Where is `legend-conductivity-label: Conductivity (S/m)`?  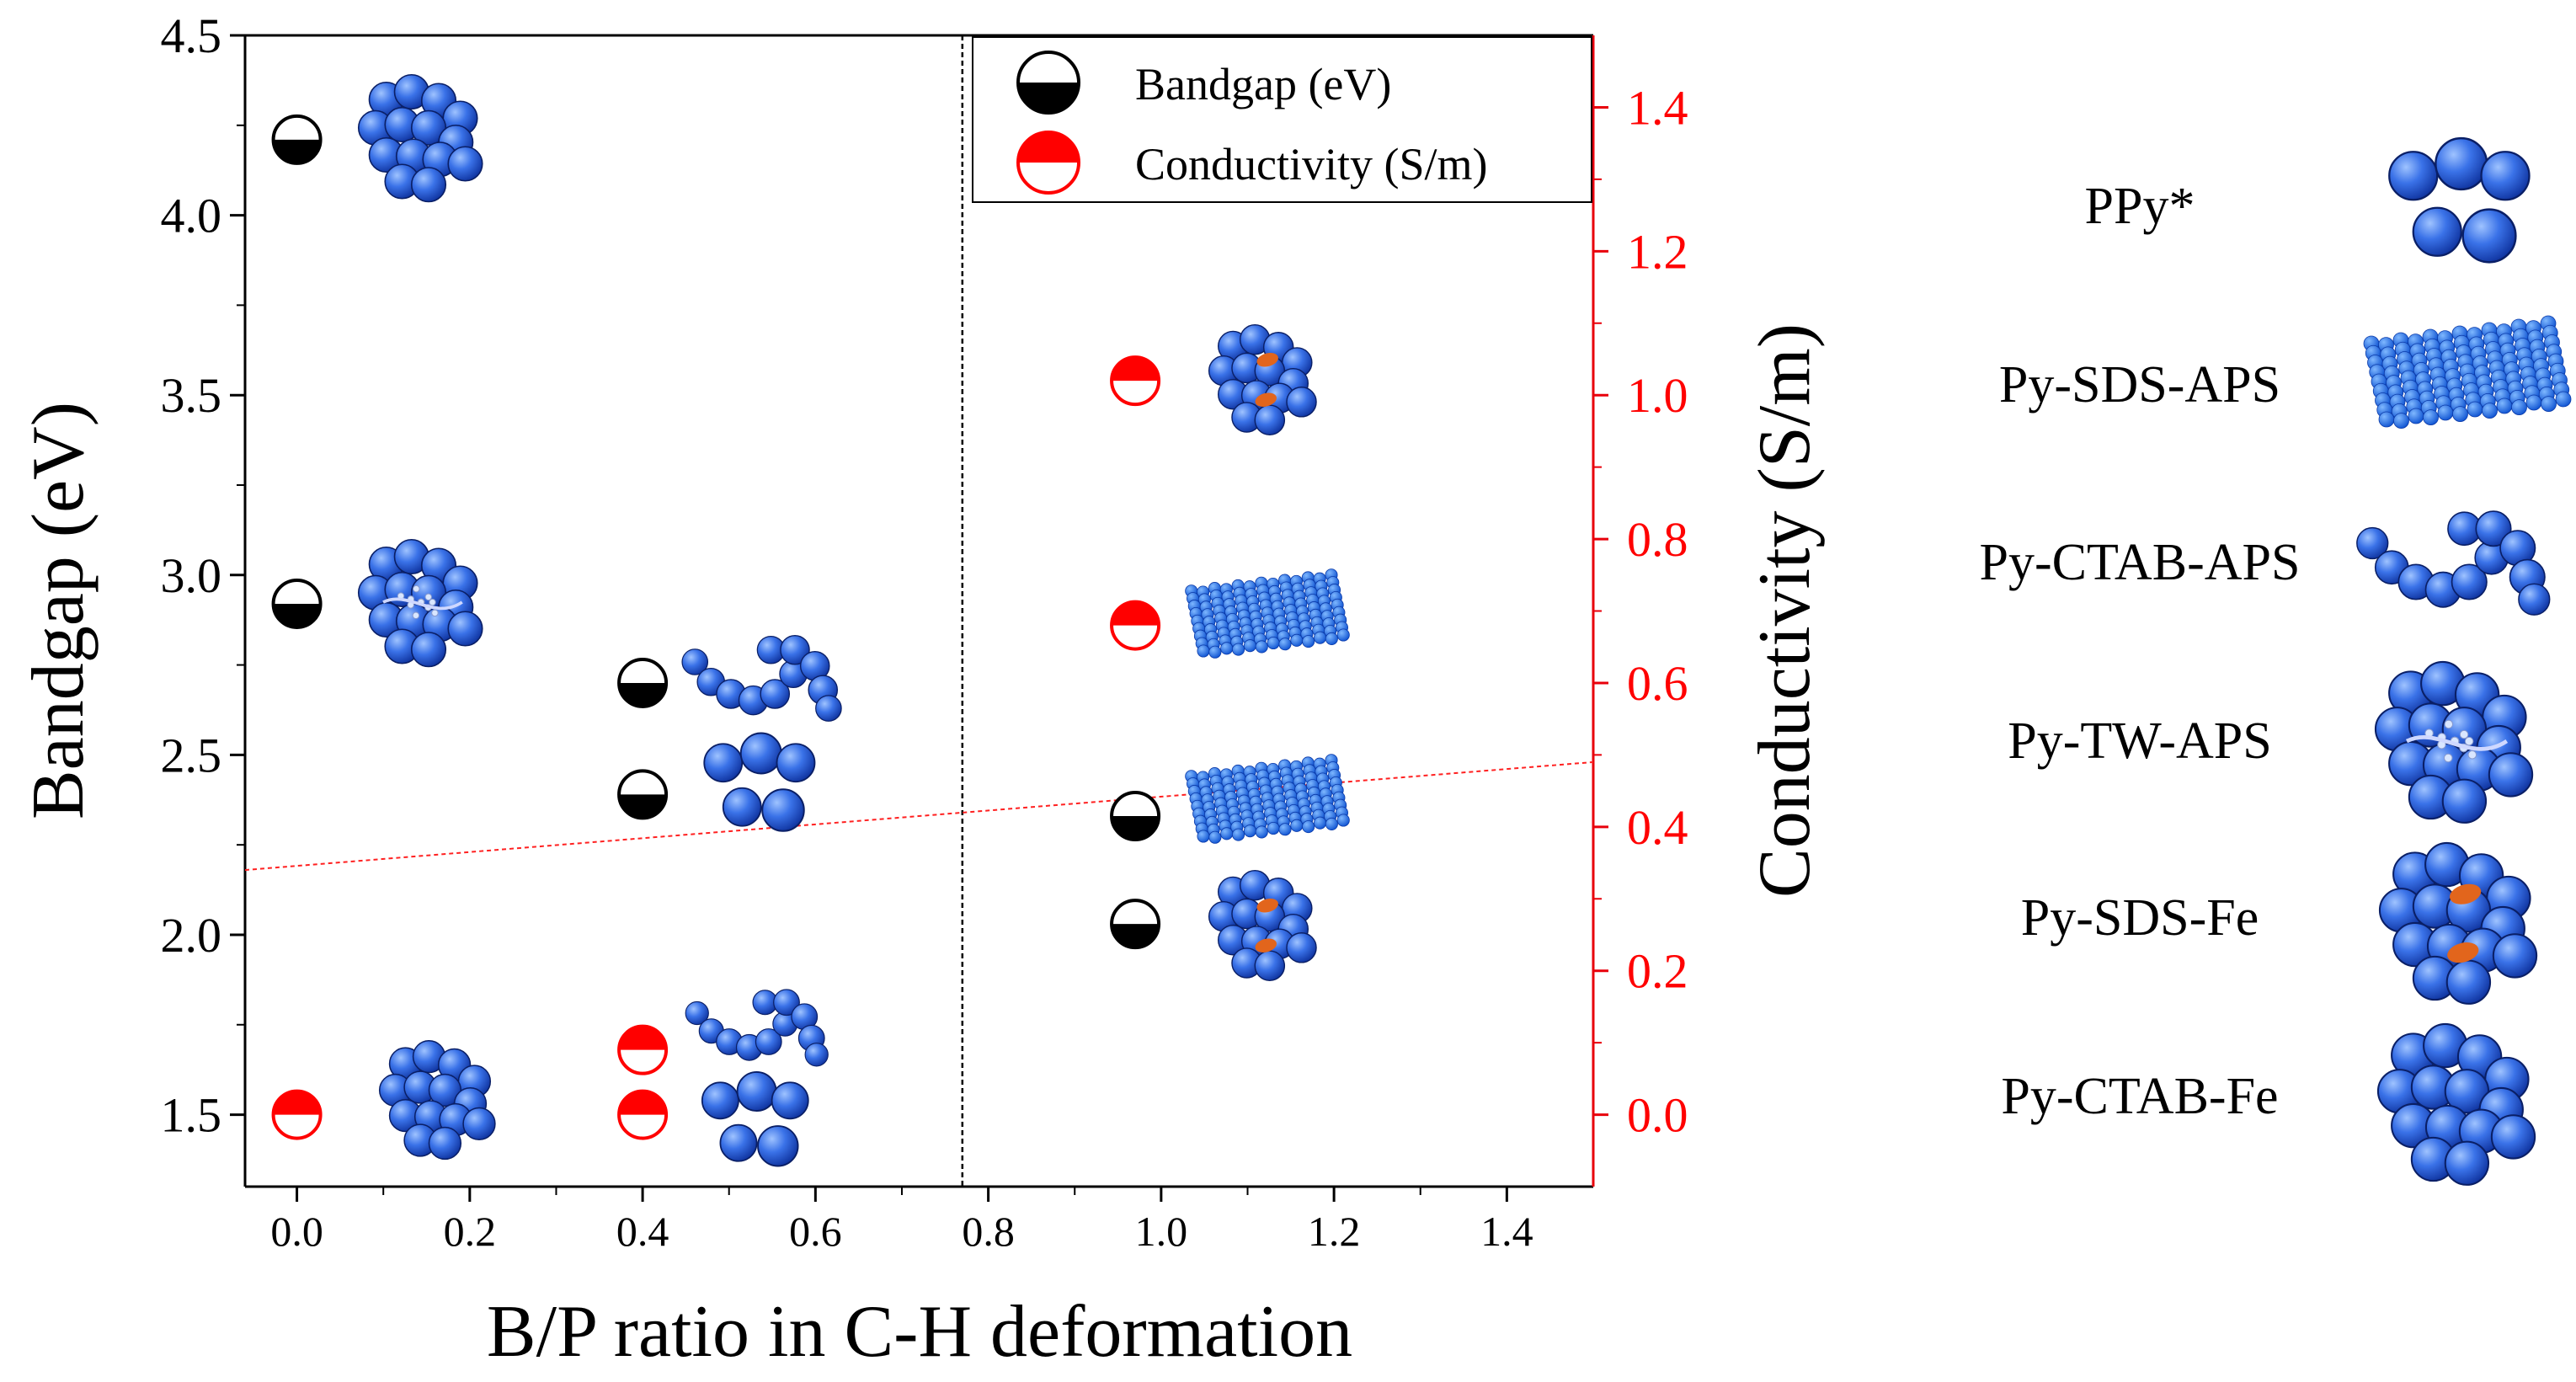
legend-conductivity-label: Conductivity (S/m) is located at coordinates (1311, 164).